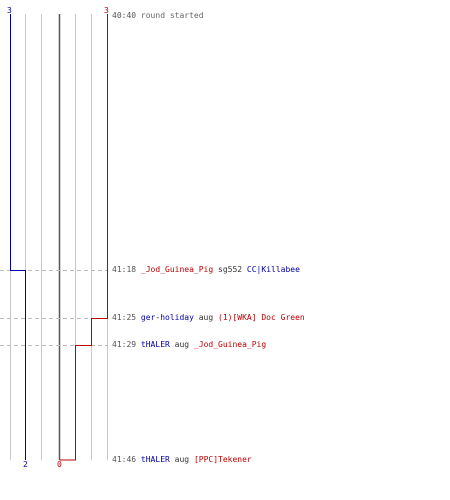 The width and height of the screenshot is (450, 500). What do you see at coordinates (59, 464) in the screenshot?
I see `red-end-count: 0` at bounding box center [59, 464].